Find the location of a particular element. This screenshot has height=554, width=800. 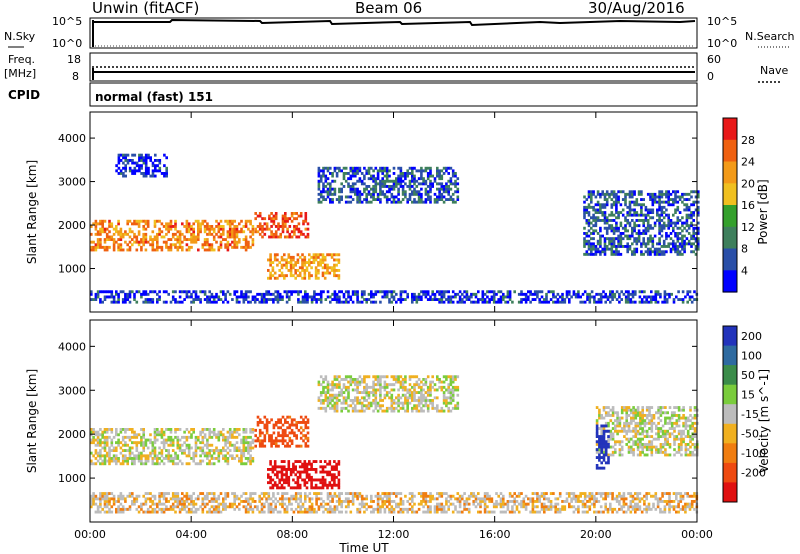

cpid-strip: CPID normal (fast) 151 is located at coordinates (353, 94).